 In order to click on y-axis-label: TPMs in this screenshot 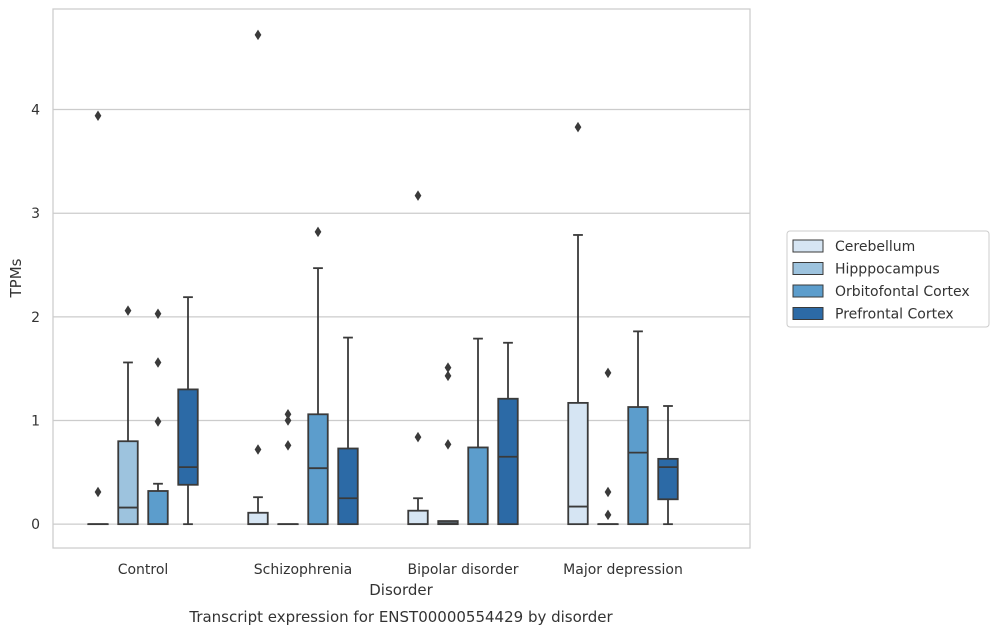, I will do `click(16, 278)`.